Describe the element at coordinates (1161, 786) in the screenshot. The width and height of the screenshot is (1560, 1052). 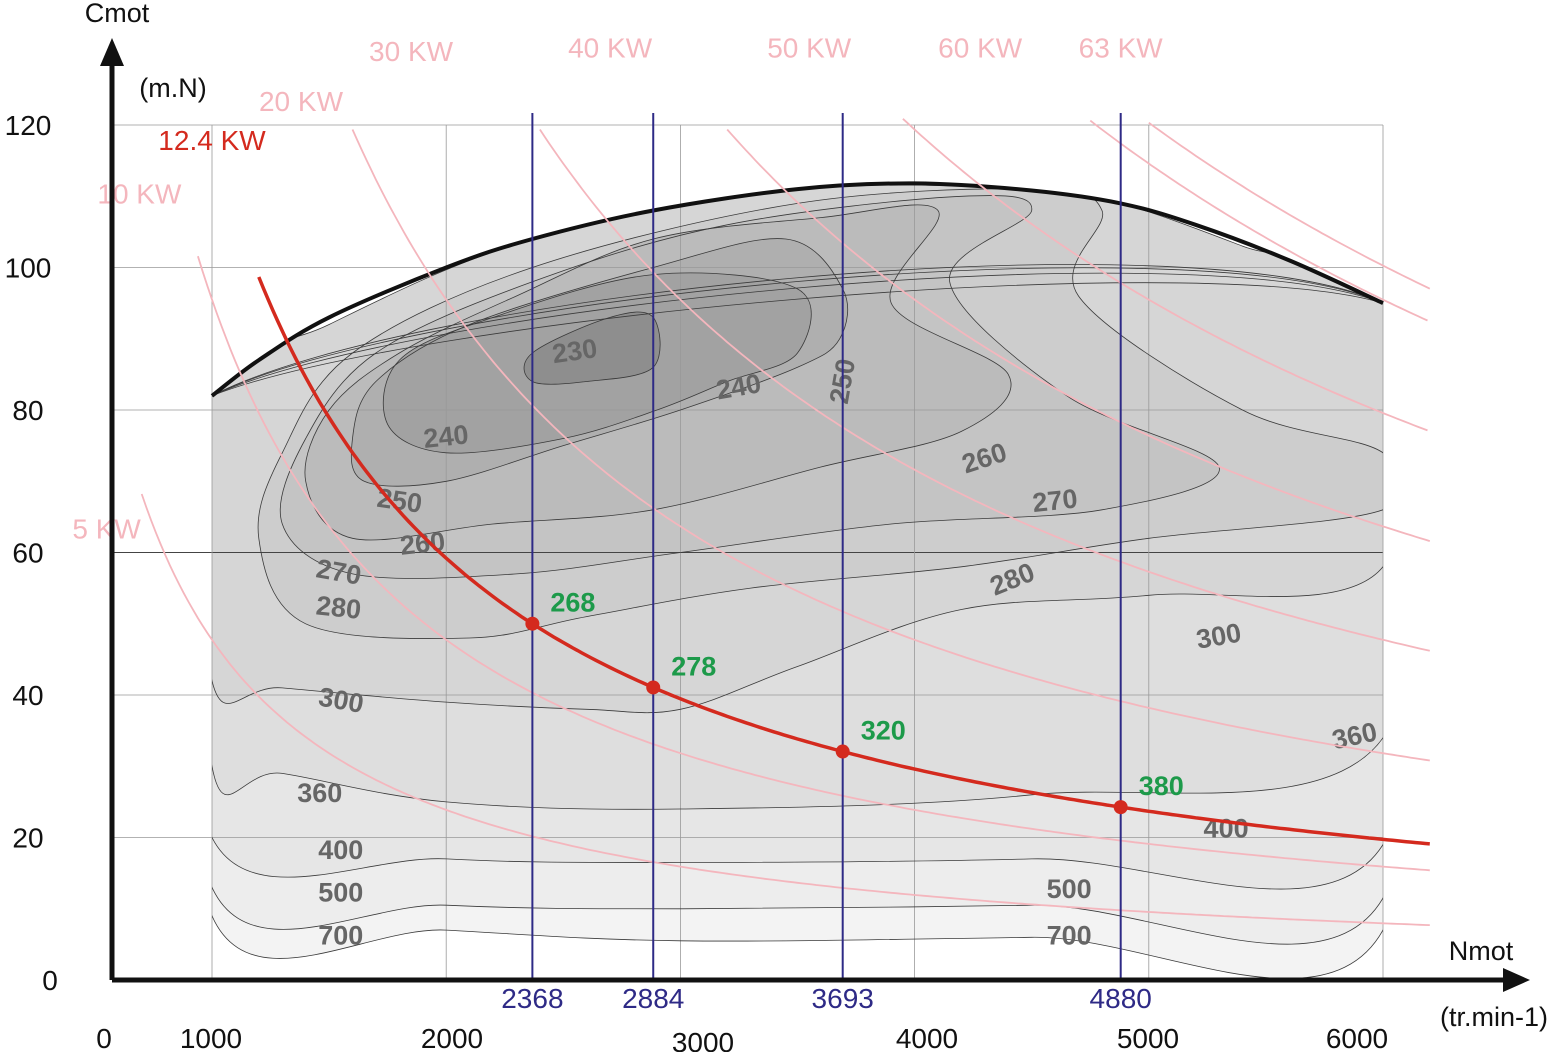
I see `operating-value-380: 380` at that location.